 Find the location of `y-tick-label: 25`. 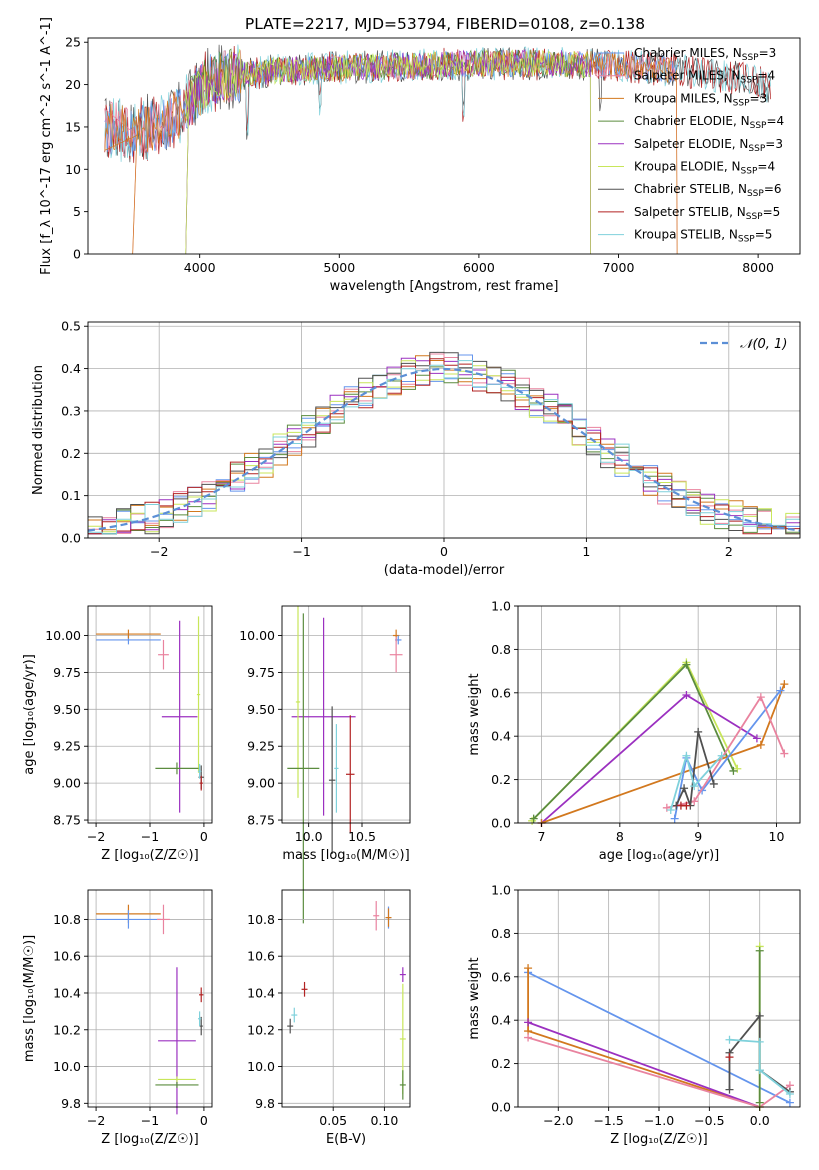

y-tick-label: 25 is located at coordinates (73, 42).